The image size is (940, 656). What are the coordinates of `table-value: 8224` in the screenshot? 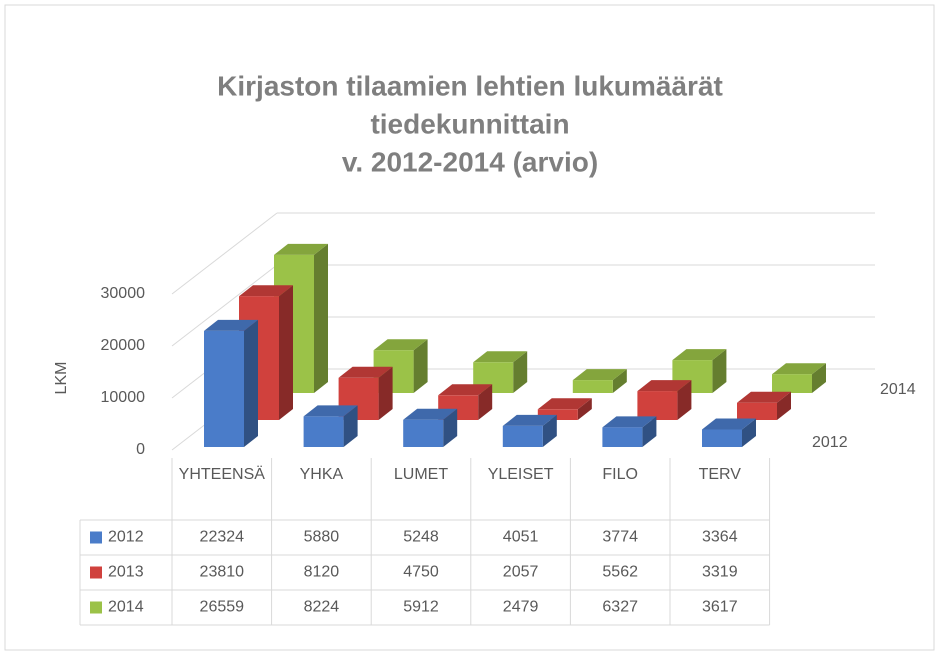 It's located at (322, 607).